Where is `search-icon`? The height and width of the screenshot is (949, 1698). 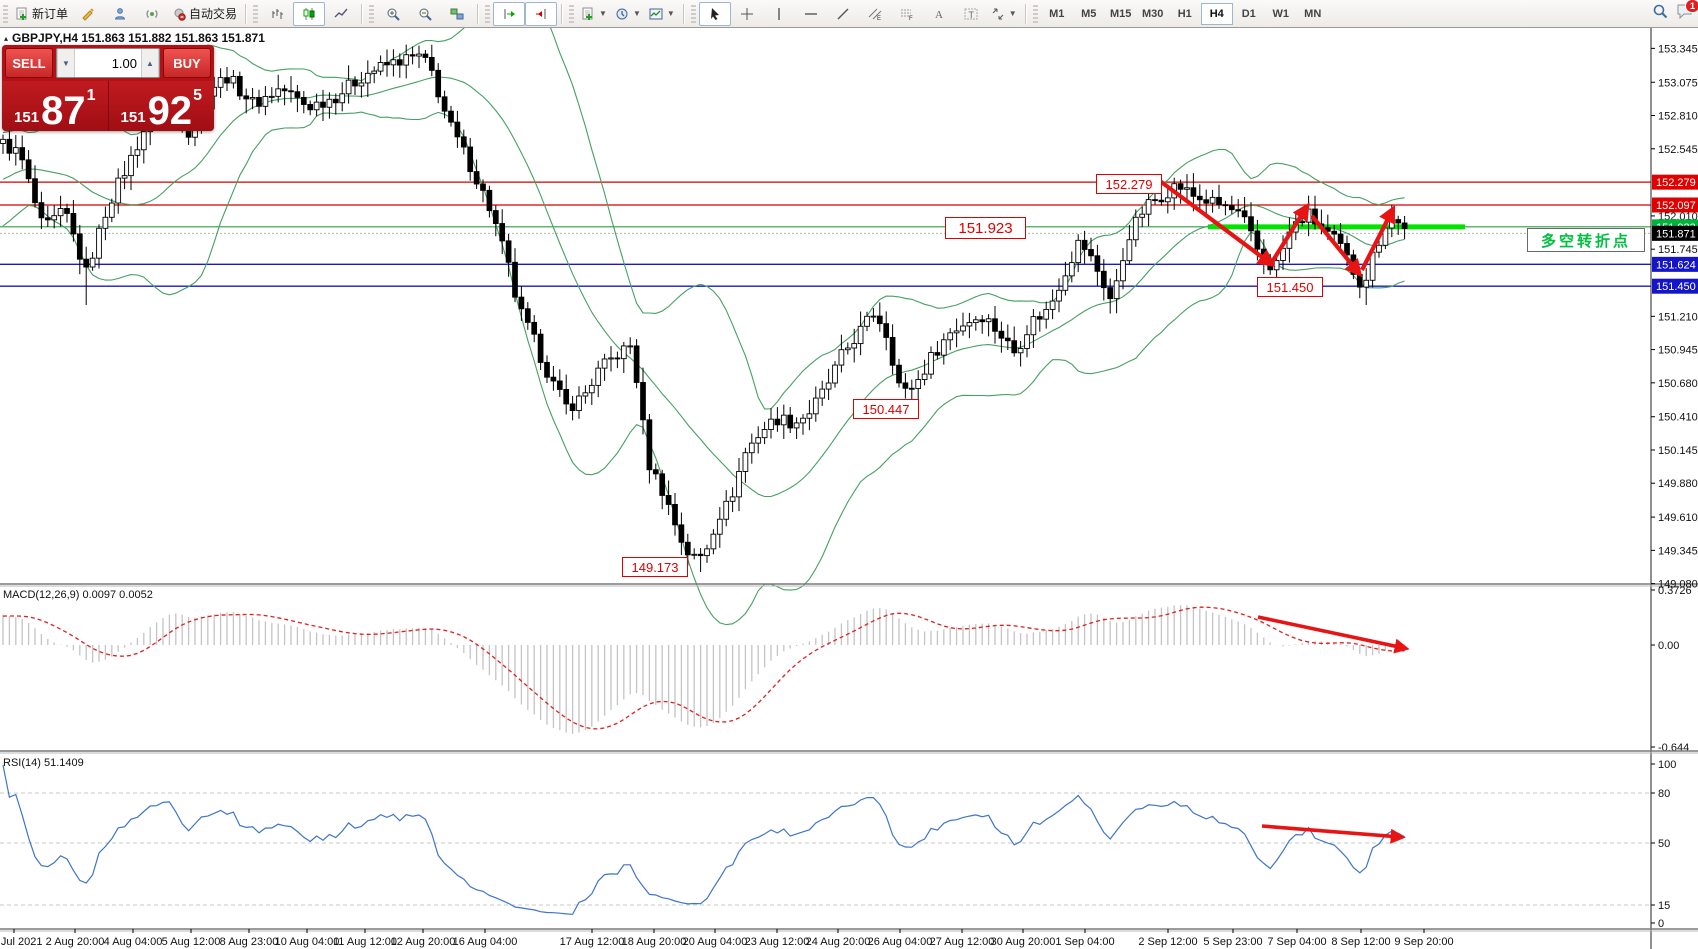
search-icon is located at coordinates (1660, 13).